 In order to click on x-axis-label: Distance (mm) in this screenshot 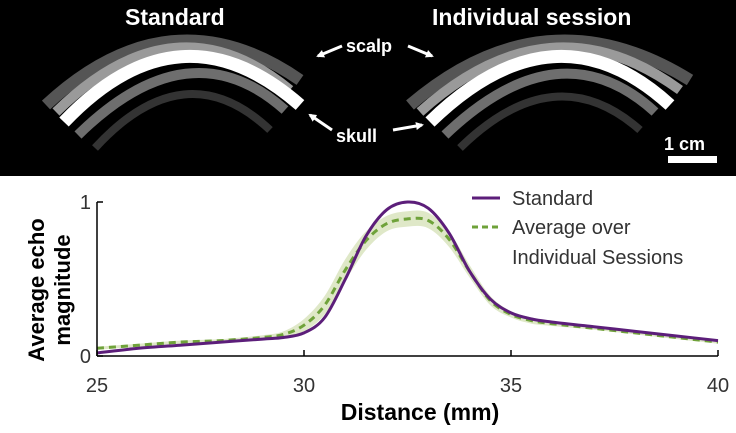, I will do `click(420, 412)`.